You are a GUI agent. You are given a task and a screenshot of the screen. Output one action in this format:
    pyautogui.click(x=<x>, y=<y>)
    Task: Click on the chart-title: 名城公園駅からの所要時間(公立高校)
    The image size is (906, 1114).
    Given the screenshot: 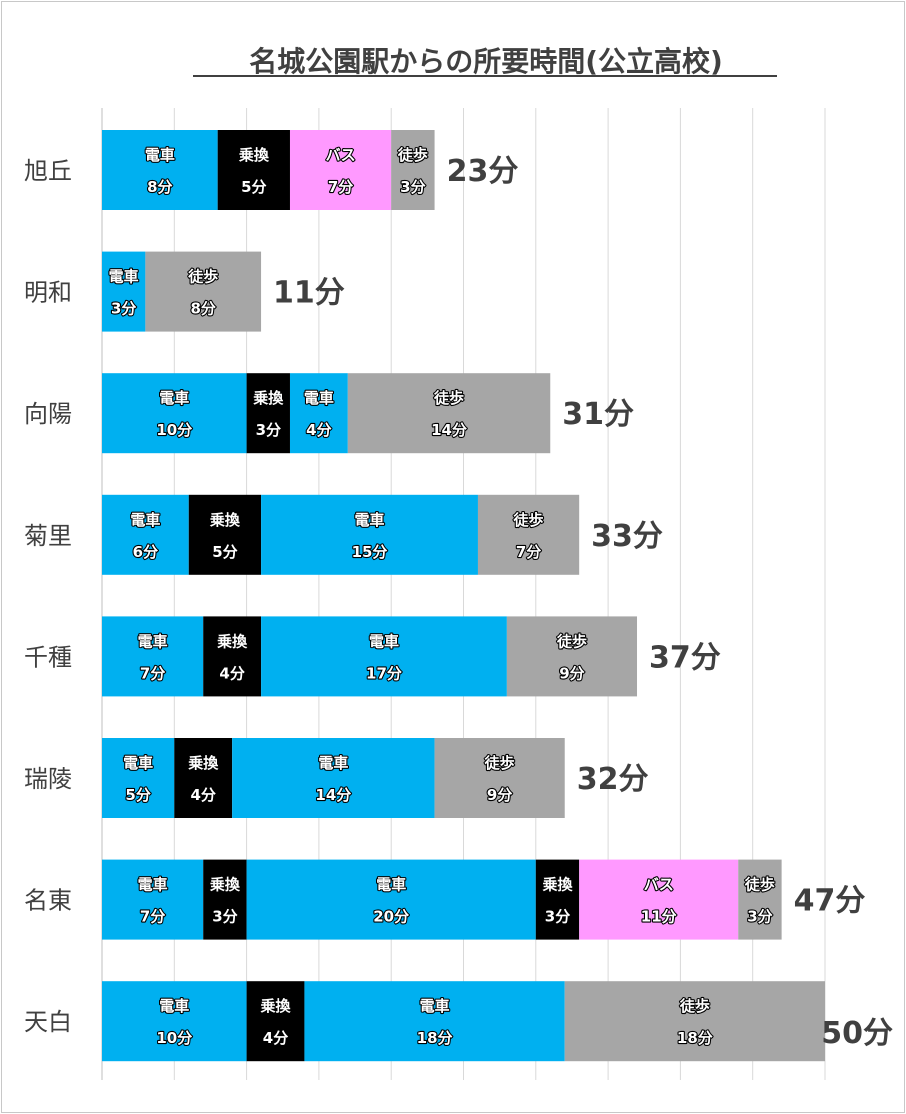 What is the action you would take?
    pyautogui.click(x=486, y=61)
    